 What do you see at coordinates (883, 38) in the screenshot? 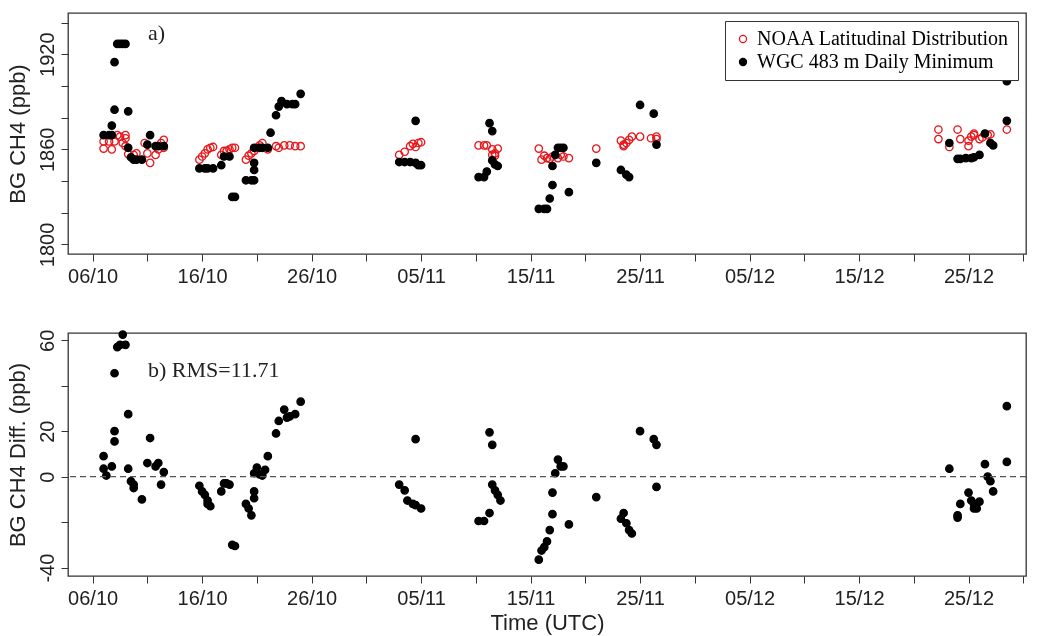
I see `legend-label: NOAA Latitudinal Distribution` at bounding box center [883, 38].